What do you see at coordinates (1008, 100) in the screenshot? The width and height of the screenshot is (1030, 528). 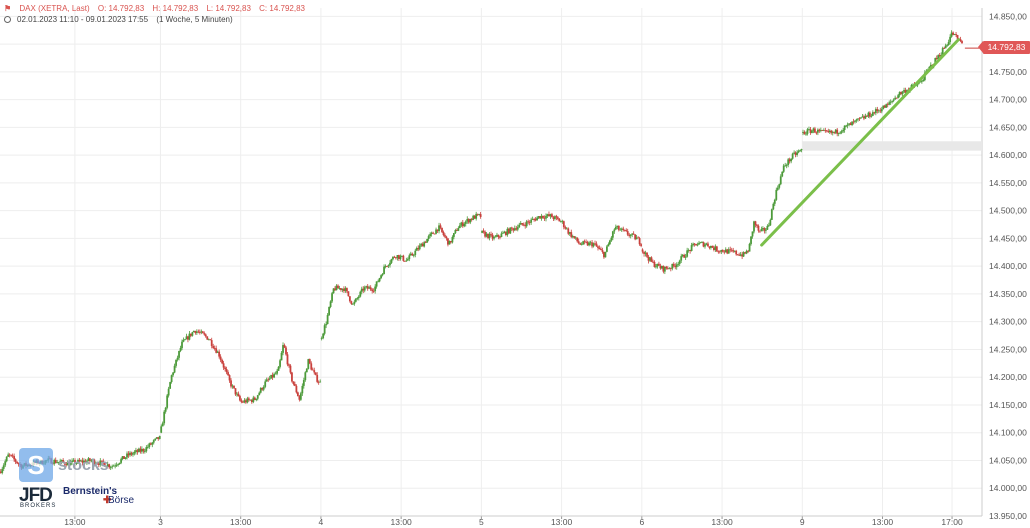 I see `y-tick-label: 14.700,00` at bounding box center [1008, 100].